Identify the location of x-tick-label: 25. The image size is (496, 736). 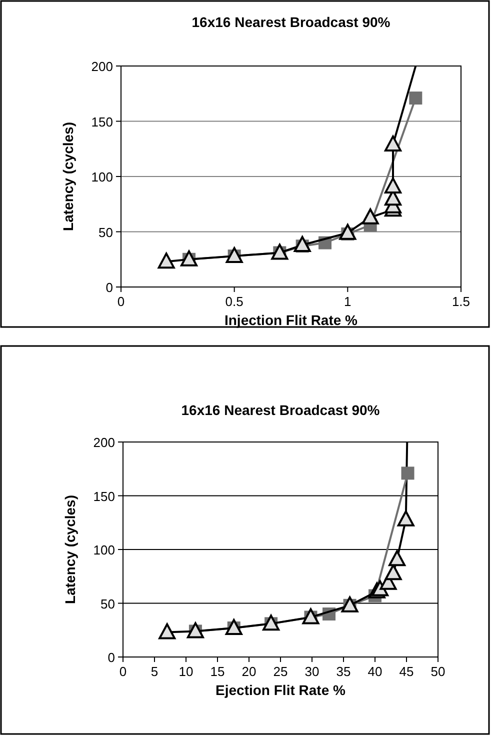
(280, 671).